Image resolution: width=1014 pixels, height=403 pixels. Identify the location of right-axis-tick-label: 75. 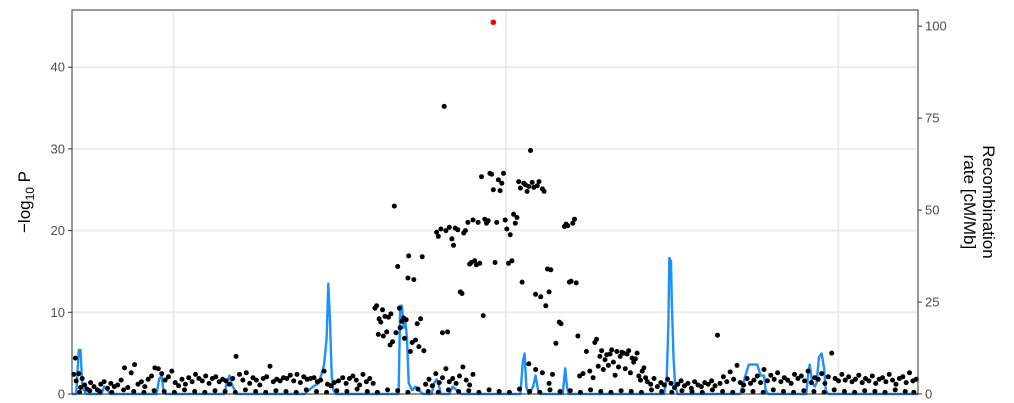
(932, 118).